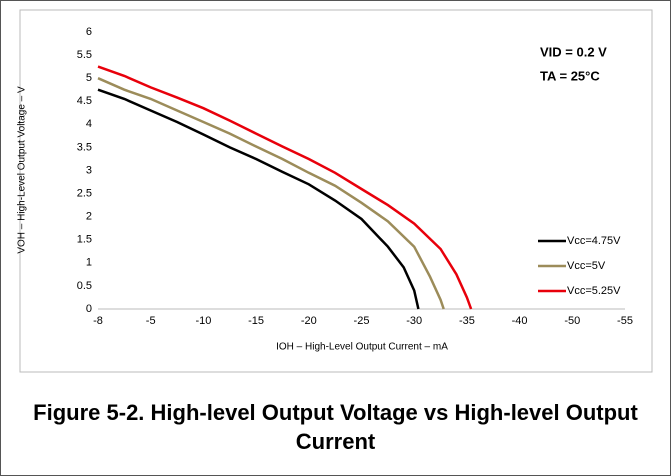 The height and width of the screenshot is (476, 671). What do you see at coordinates (203, 321) in the screenshot?
I see `x-tick-label: -10` at bounding box center [203, 321].